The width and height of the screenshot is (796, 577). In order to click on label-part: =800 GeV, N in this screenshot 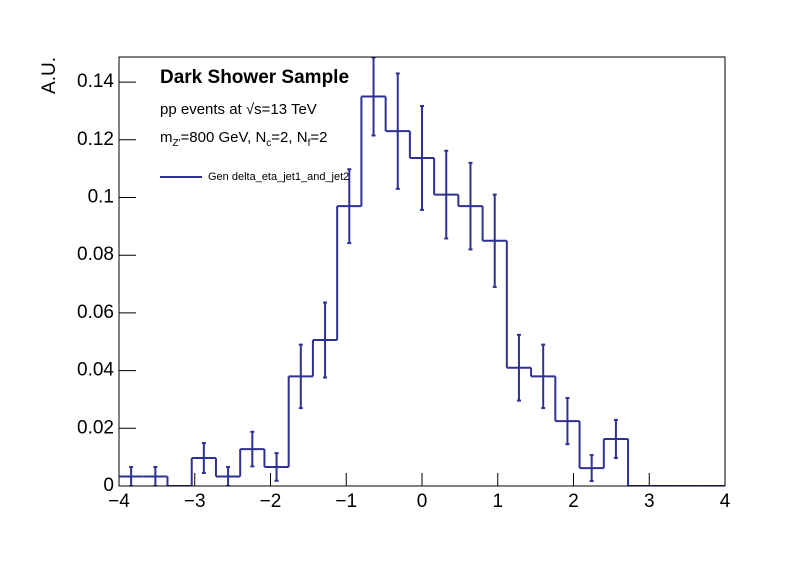, I will do `click(224, 137)`.